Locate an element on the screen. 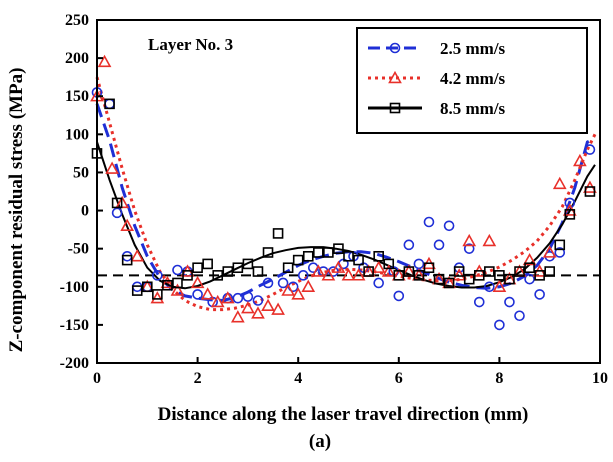 This screenshot has width=613, height=462. y-tick-label: 100 is located at coordinates (77, 134).